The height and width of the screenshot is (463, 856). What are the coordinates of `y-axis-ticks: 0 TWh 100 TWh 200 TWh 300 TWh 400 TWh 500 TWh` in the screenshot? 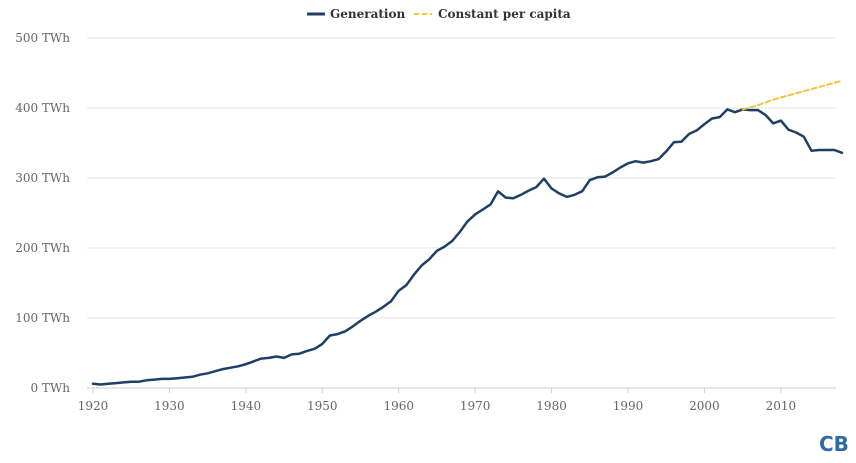 It's located at (42, 213).